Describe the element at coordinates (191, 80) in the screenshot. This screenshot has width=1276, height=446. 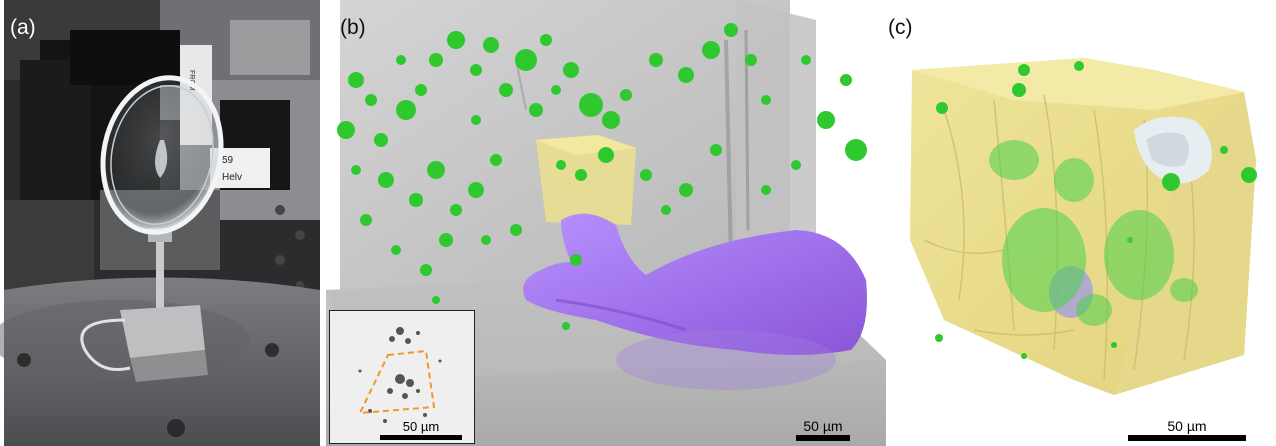
I see `photo-label-1: FROM` at that location.